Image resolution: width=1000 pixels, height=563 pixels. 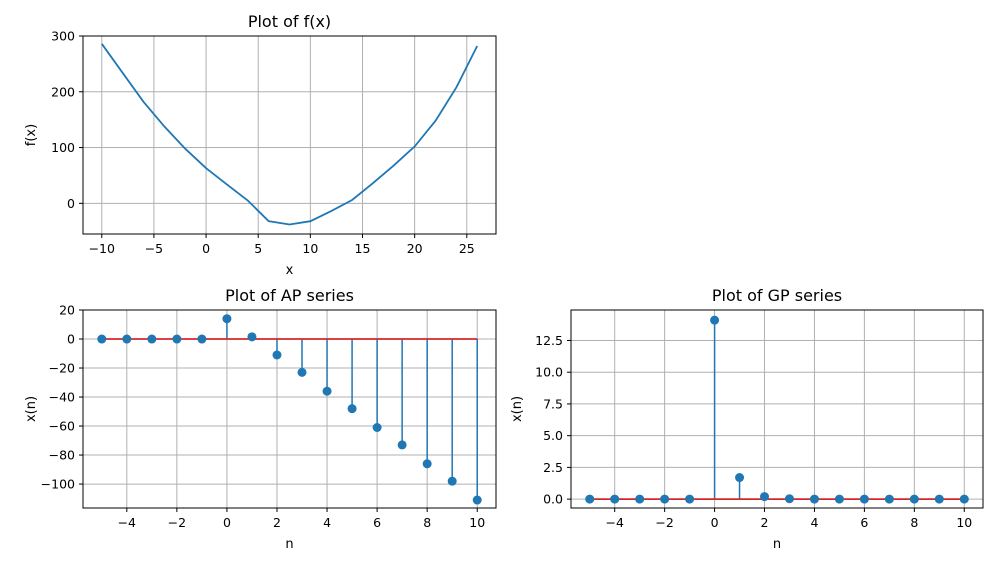 What do you see at coordinates (553, 435) in the screenshot?
I see `y-tick-label: 5.0` at bounding box center [553, 435].